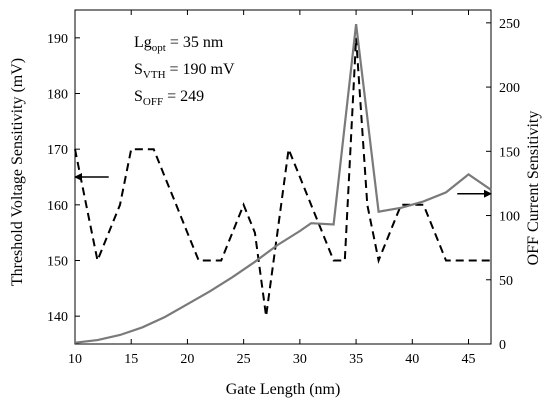 This screenshot has width=550, height=404. I want to click on left-y-tick-label: 190, so click(57, 39).